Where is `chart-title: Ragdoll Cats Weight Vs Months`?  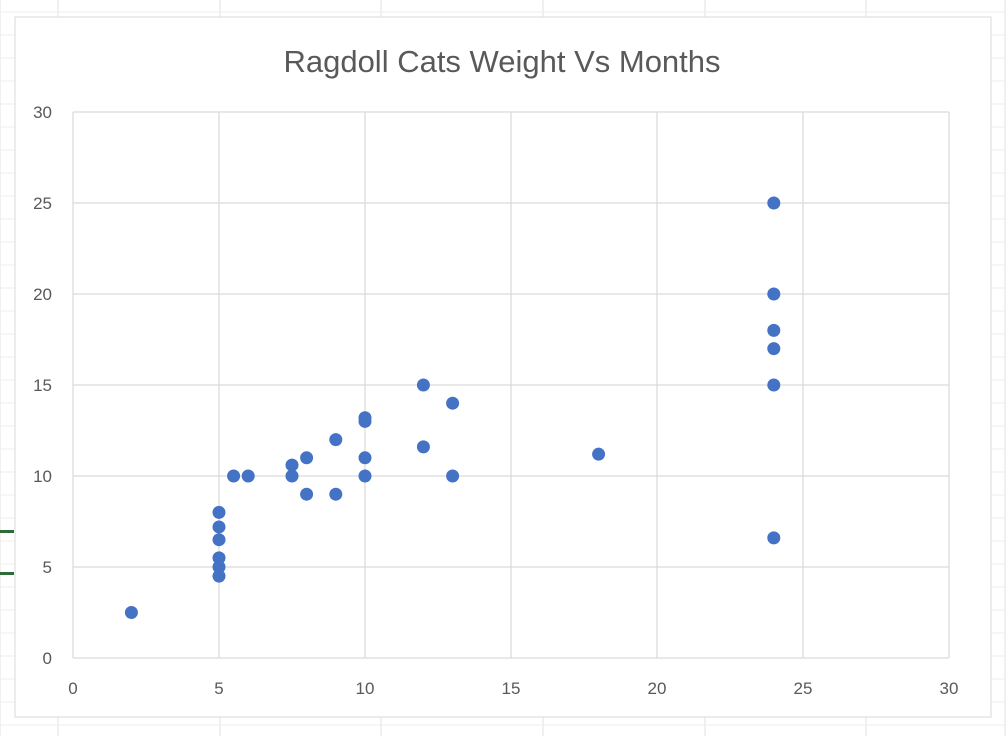
chart-title: Ragdoll Cats Weight Vs Months is located at coordinates (501, 61).